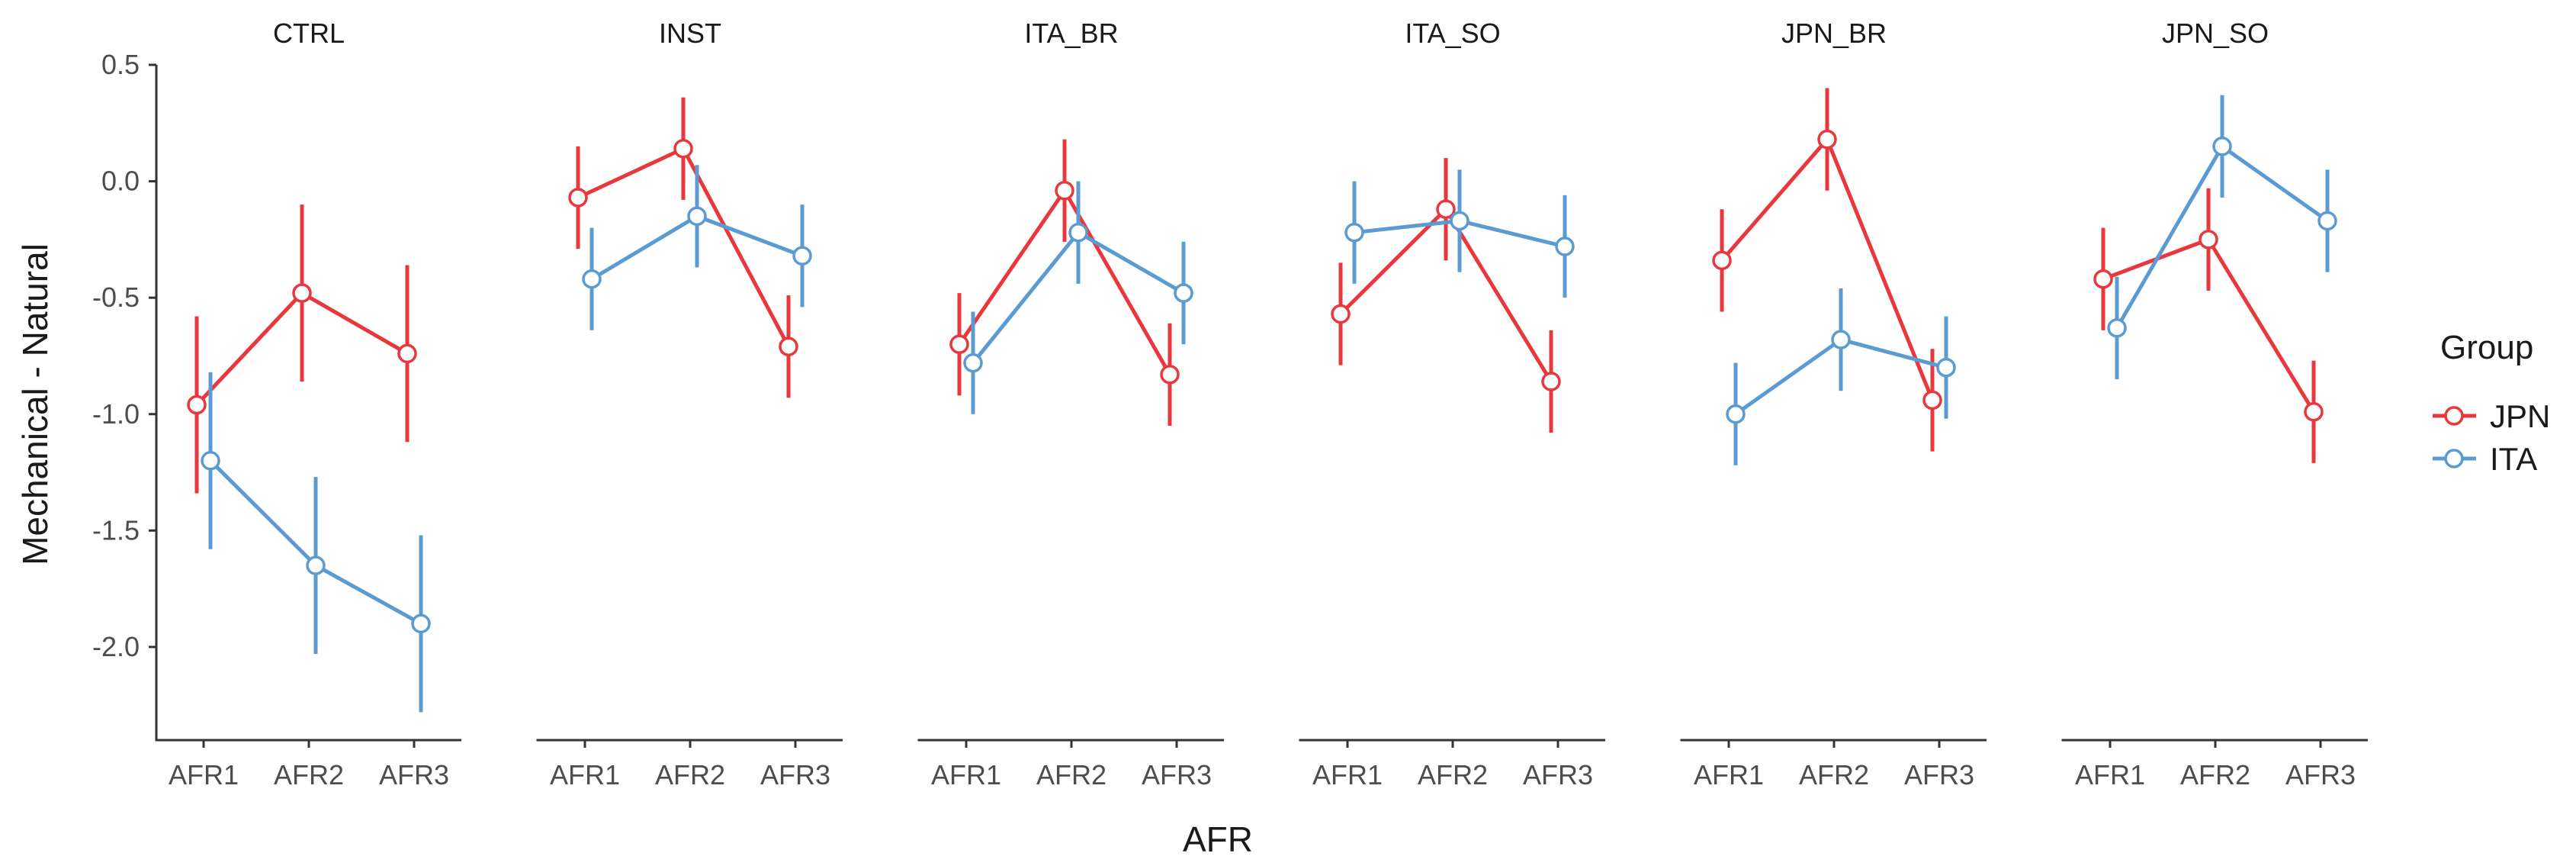  I want to click on y-tick-label: -0.5, so click(116, 297).